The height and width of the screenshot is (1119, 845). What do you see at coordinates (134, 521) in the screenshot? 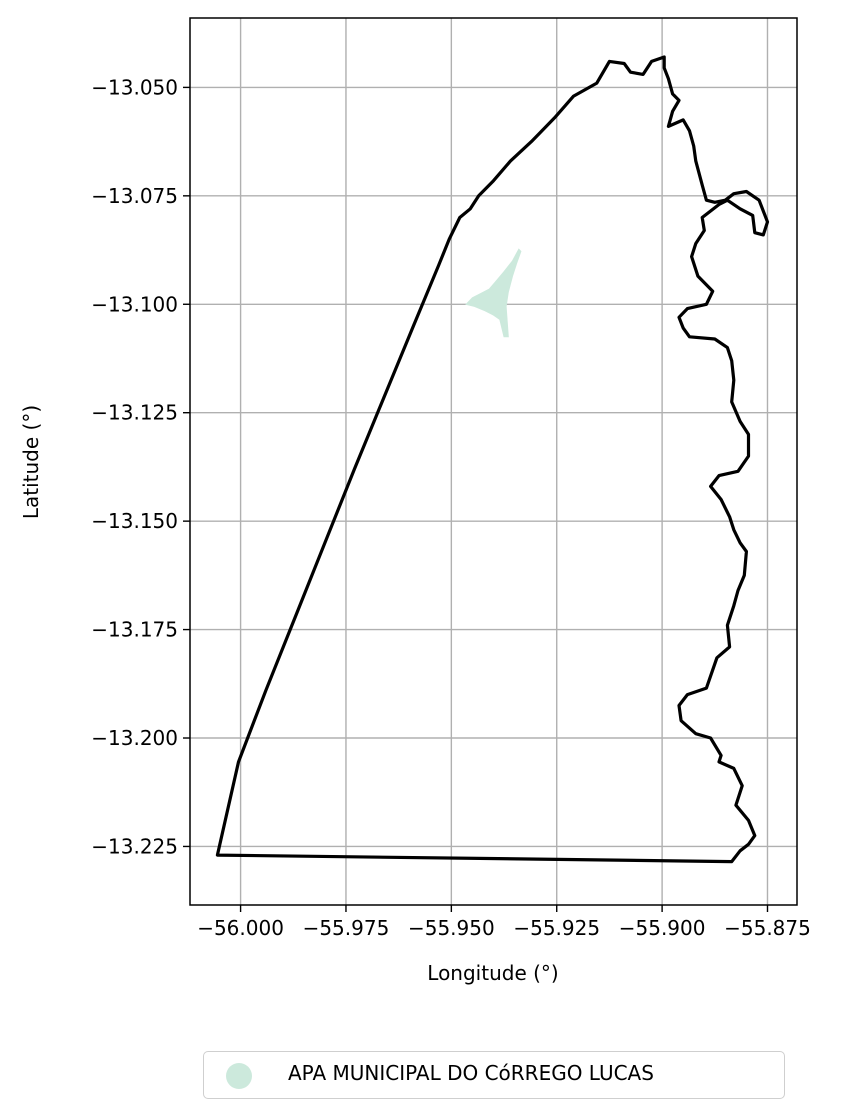
I see `y-tick-label: −13.150` at bounding box center [134, 521].